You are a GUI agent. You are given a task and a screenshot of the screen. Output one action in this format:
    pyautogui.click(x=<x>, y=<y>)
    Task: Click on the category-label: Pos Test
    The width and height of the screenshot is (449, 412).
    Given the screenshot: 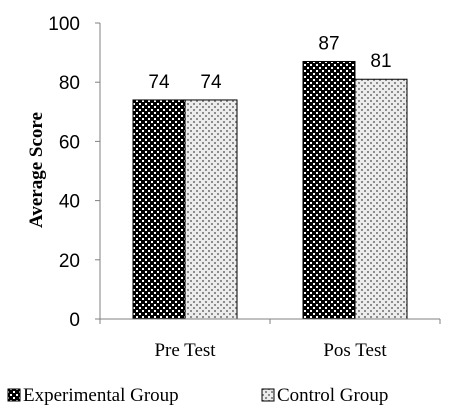 What is the action you would take?
    pyautogui.click(x=355, y=350)
    